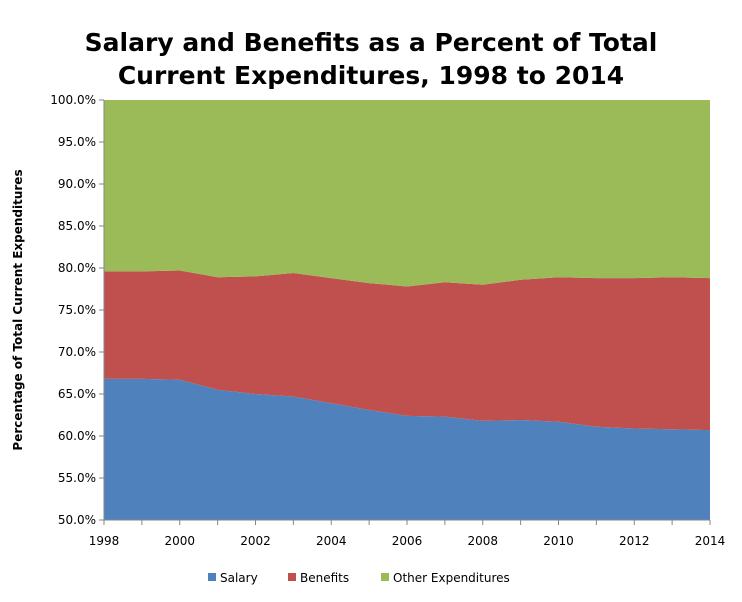 Image resolution: width=742 pixels, height=602 pixels. I want to click on x-tick-label: 1998, so click(104, 541).